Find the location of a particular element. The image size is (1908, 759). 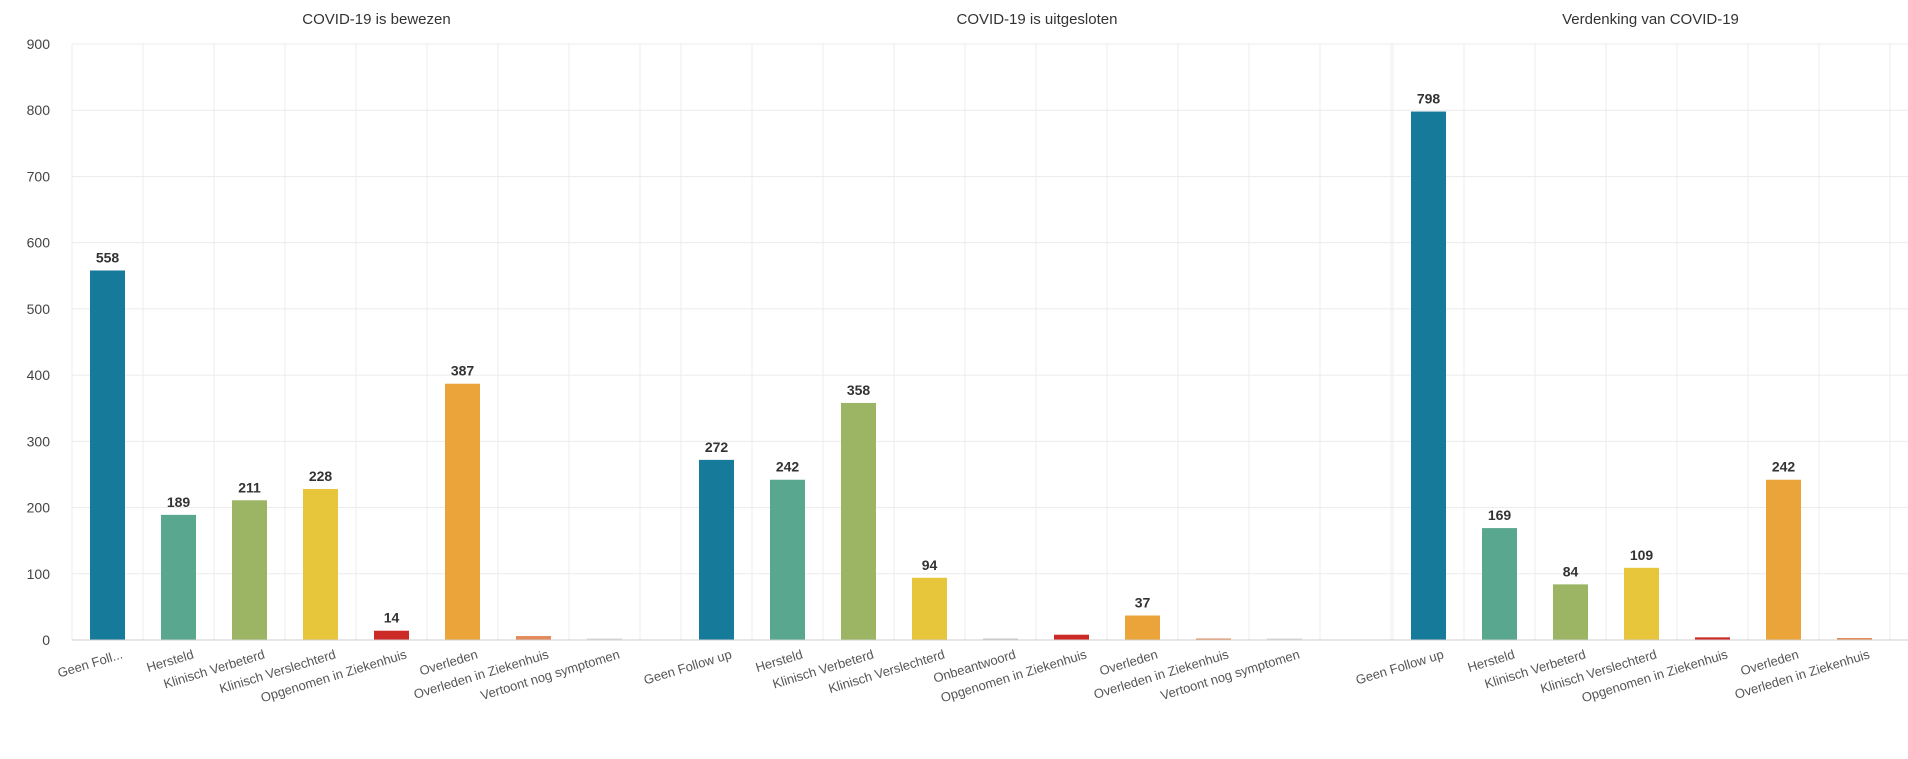

data-label: 37 is located at coordinates (1143, 602).